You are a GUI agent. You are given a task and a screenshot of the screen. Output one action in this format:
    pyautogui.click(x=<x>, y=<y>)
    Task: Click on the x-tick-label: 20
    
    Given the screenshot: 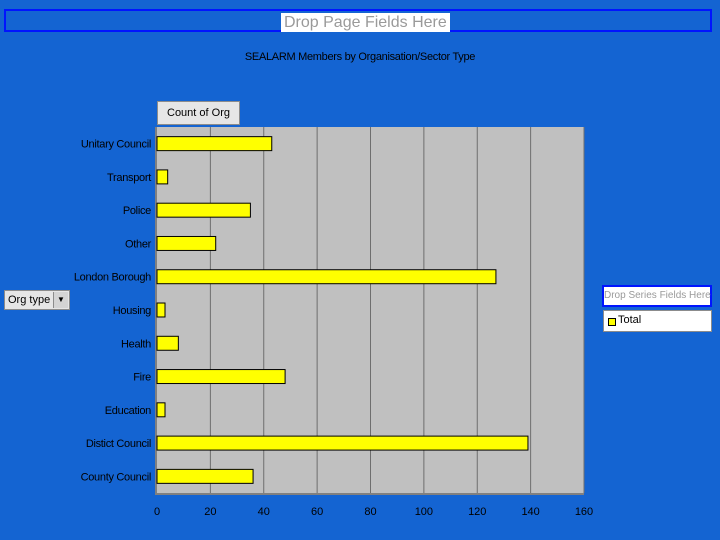 What is the action you would take?
    pyautogui.click(x=210, y=512)
    